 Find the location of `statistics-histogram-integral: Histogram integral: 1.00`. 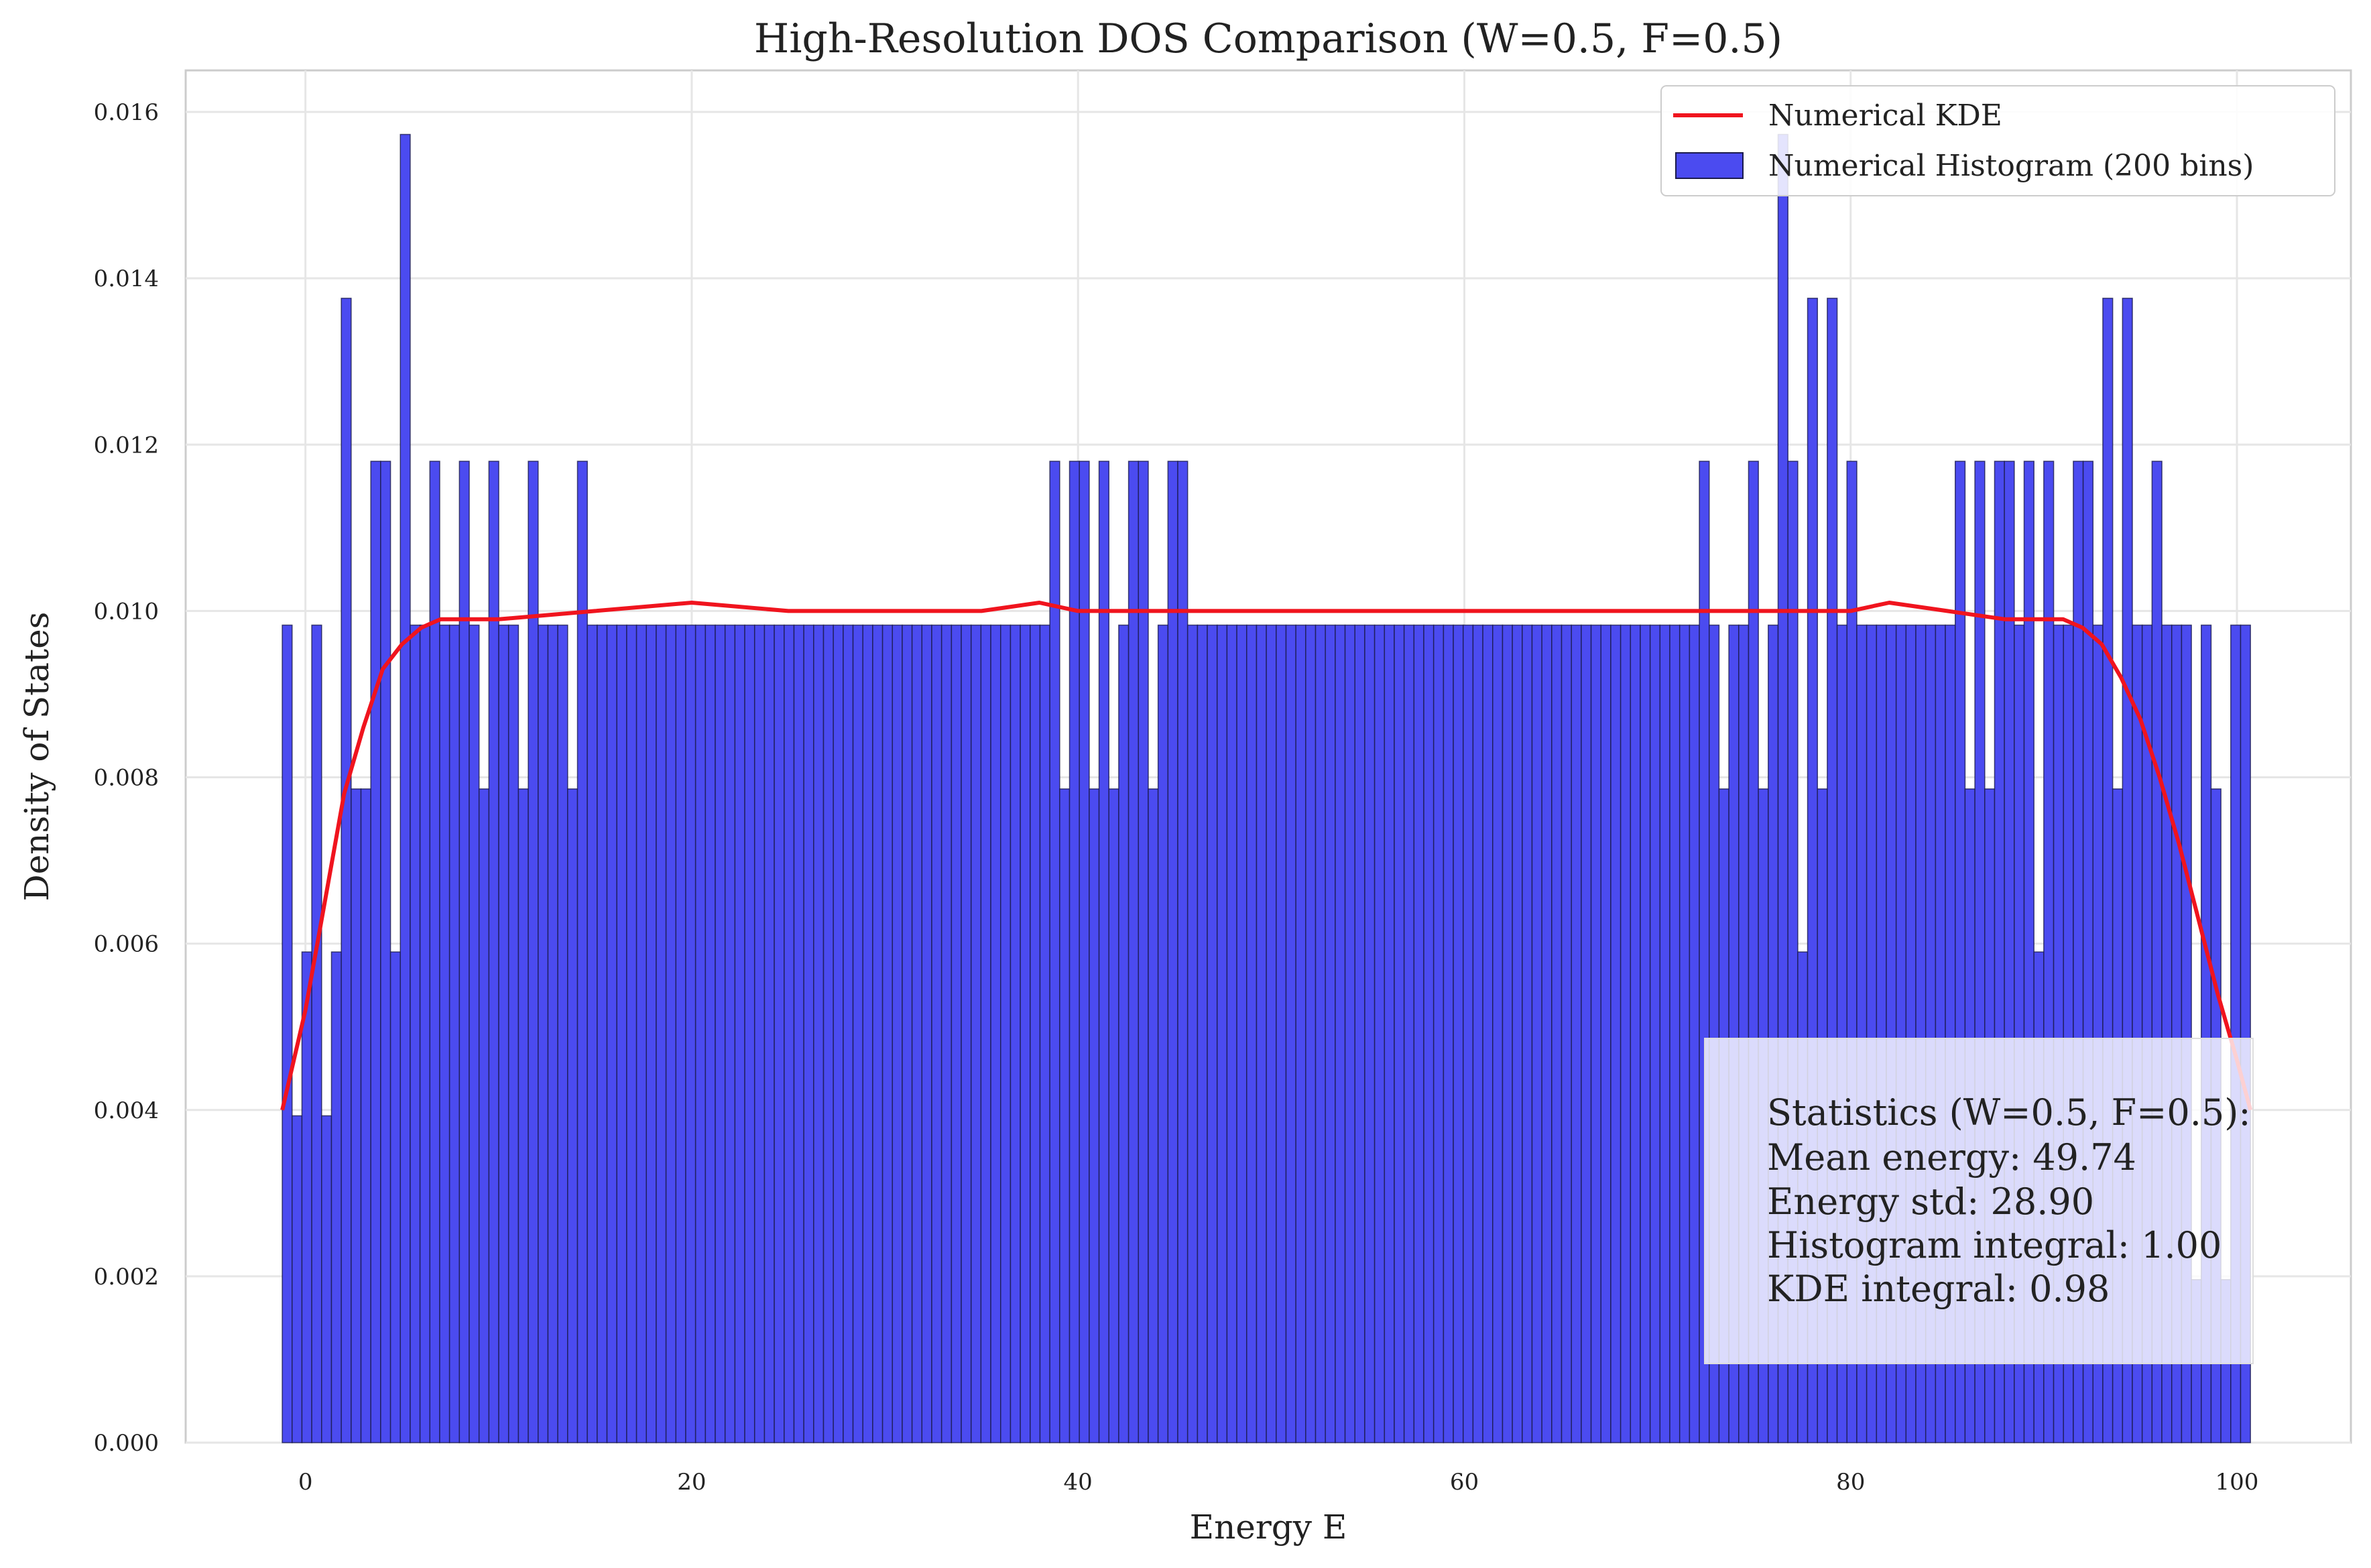

statistics-histogram-integral: Histogram integral: 1.00 is located at coordinates (1995, 1245).